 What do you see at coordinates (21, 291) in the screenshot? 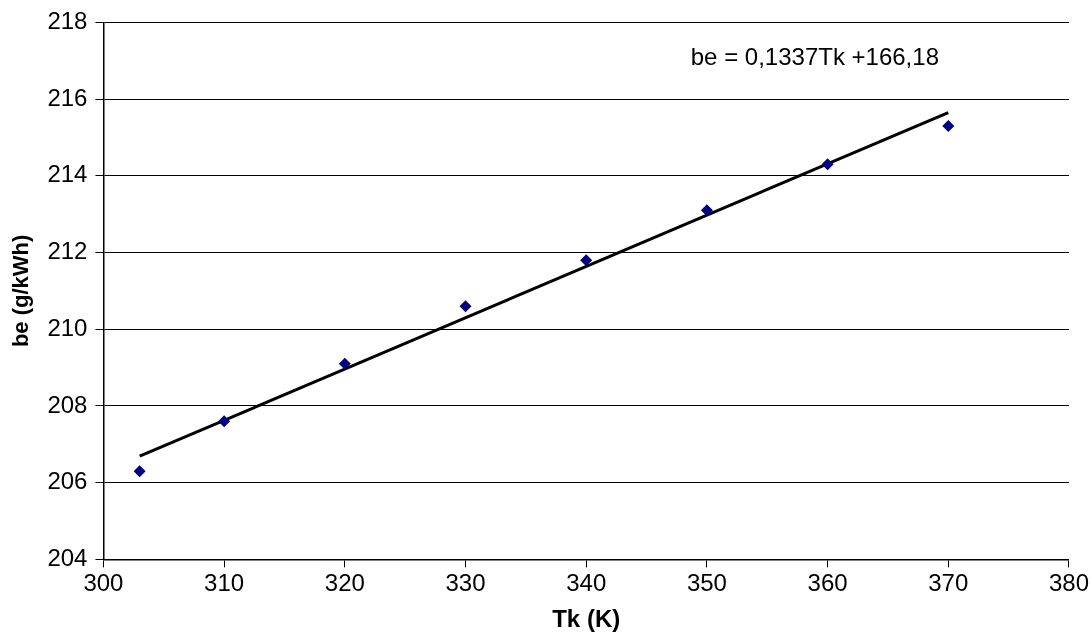
I see `y-axis-title: be (g/kWh)` at bounding box center [21, 291].